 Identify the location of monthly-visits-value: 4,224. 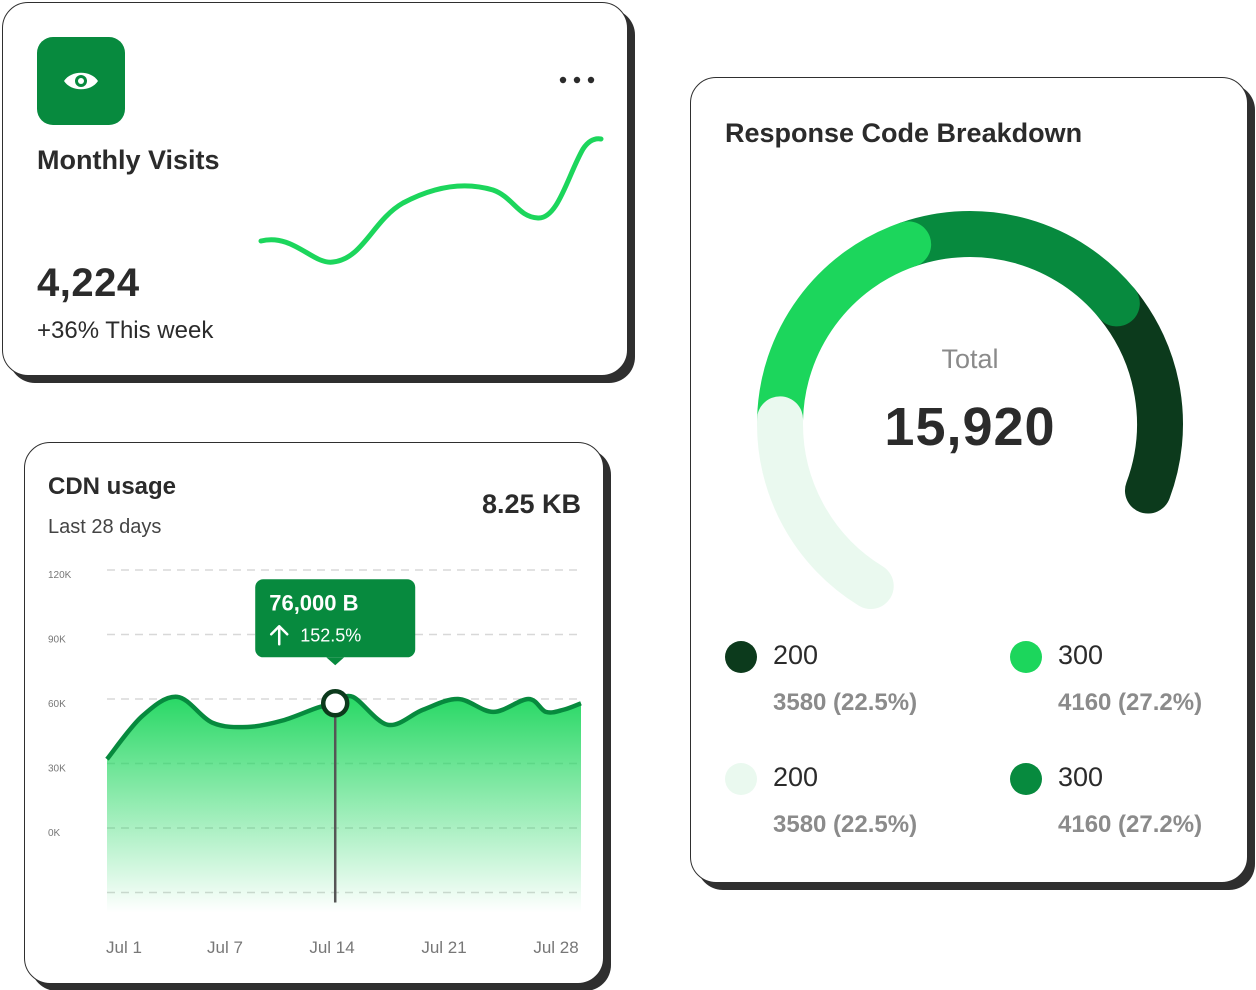
(88, 283).